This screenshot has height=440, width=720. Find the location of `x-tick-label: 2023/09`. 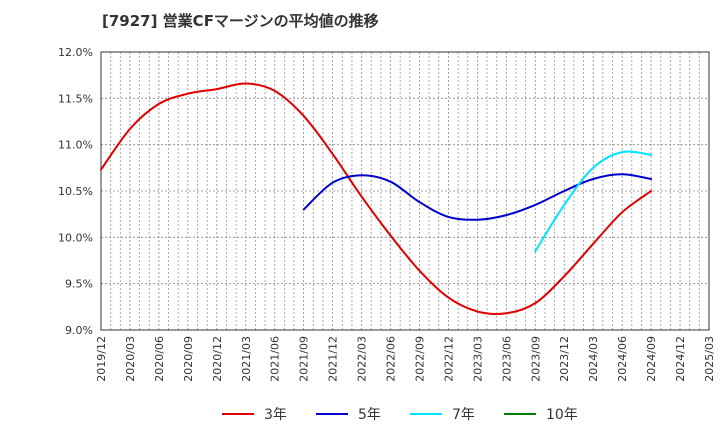

x-tick-label: 2023/09 is located at coordinates (535, 359).